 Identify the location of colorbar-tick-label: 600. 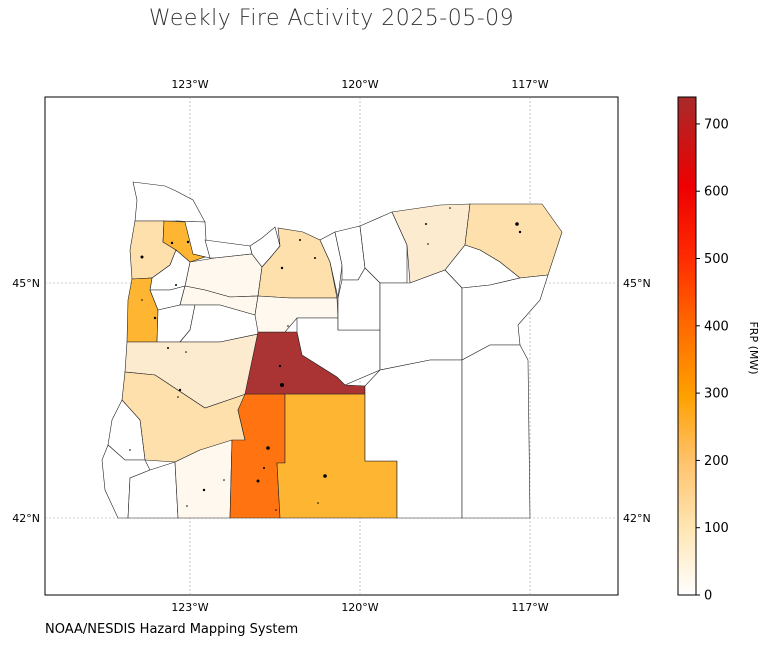
(716, 192).